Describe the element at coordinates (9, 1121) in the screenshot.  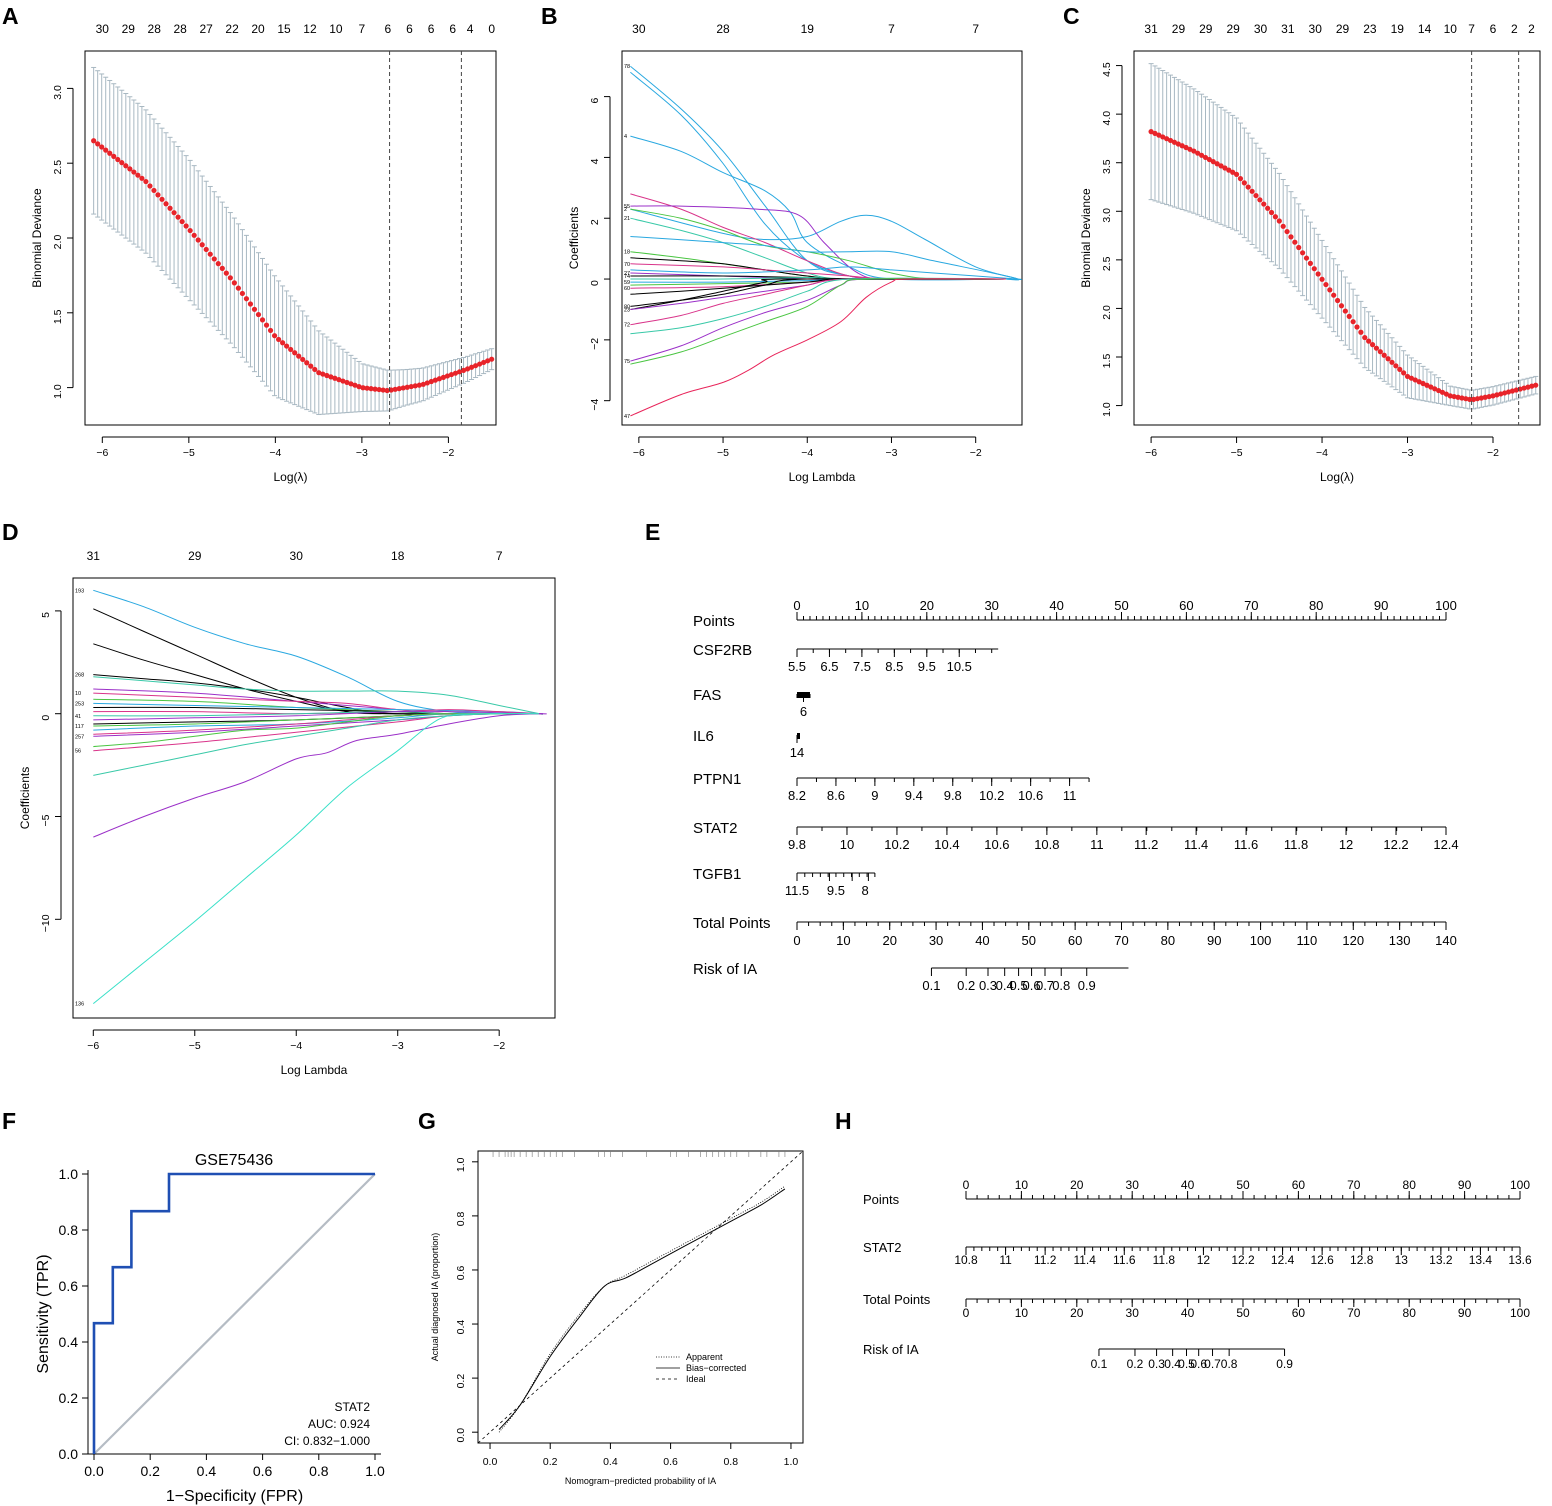
I see `panel-label-f: F` at that location.